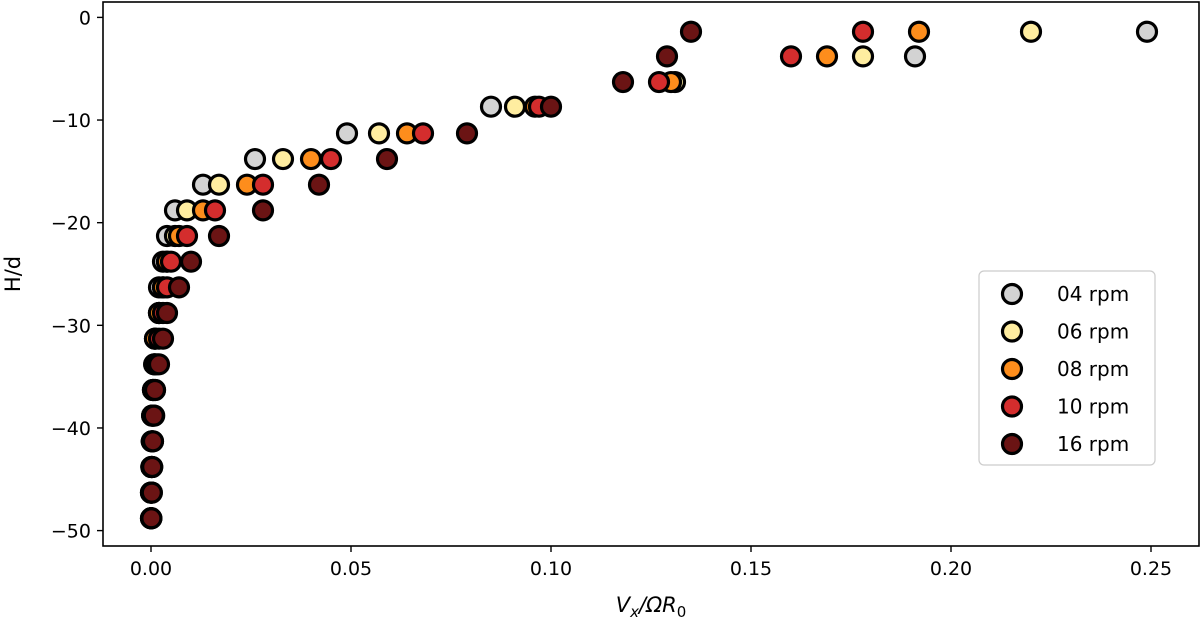 The height and width of the screenshot is (624, 1200). What do you see at coordinates (1093, 332) in the screenshot?
I see `legend-label: 06 rpm` at bounding box center [1093, 332].